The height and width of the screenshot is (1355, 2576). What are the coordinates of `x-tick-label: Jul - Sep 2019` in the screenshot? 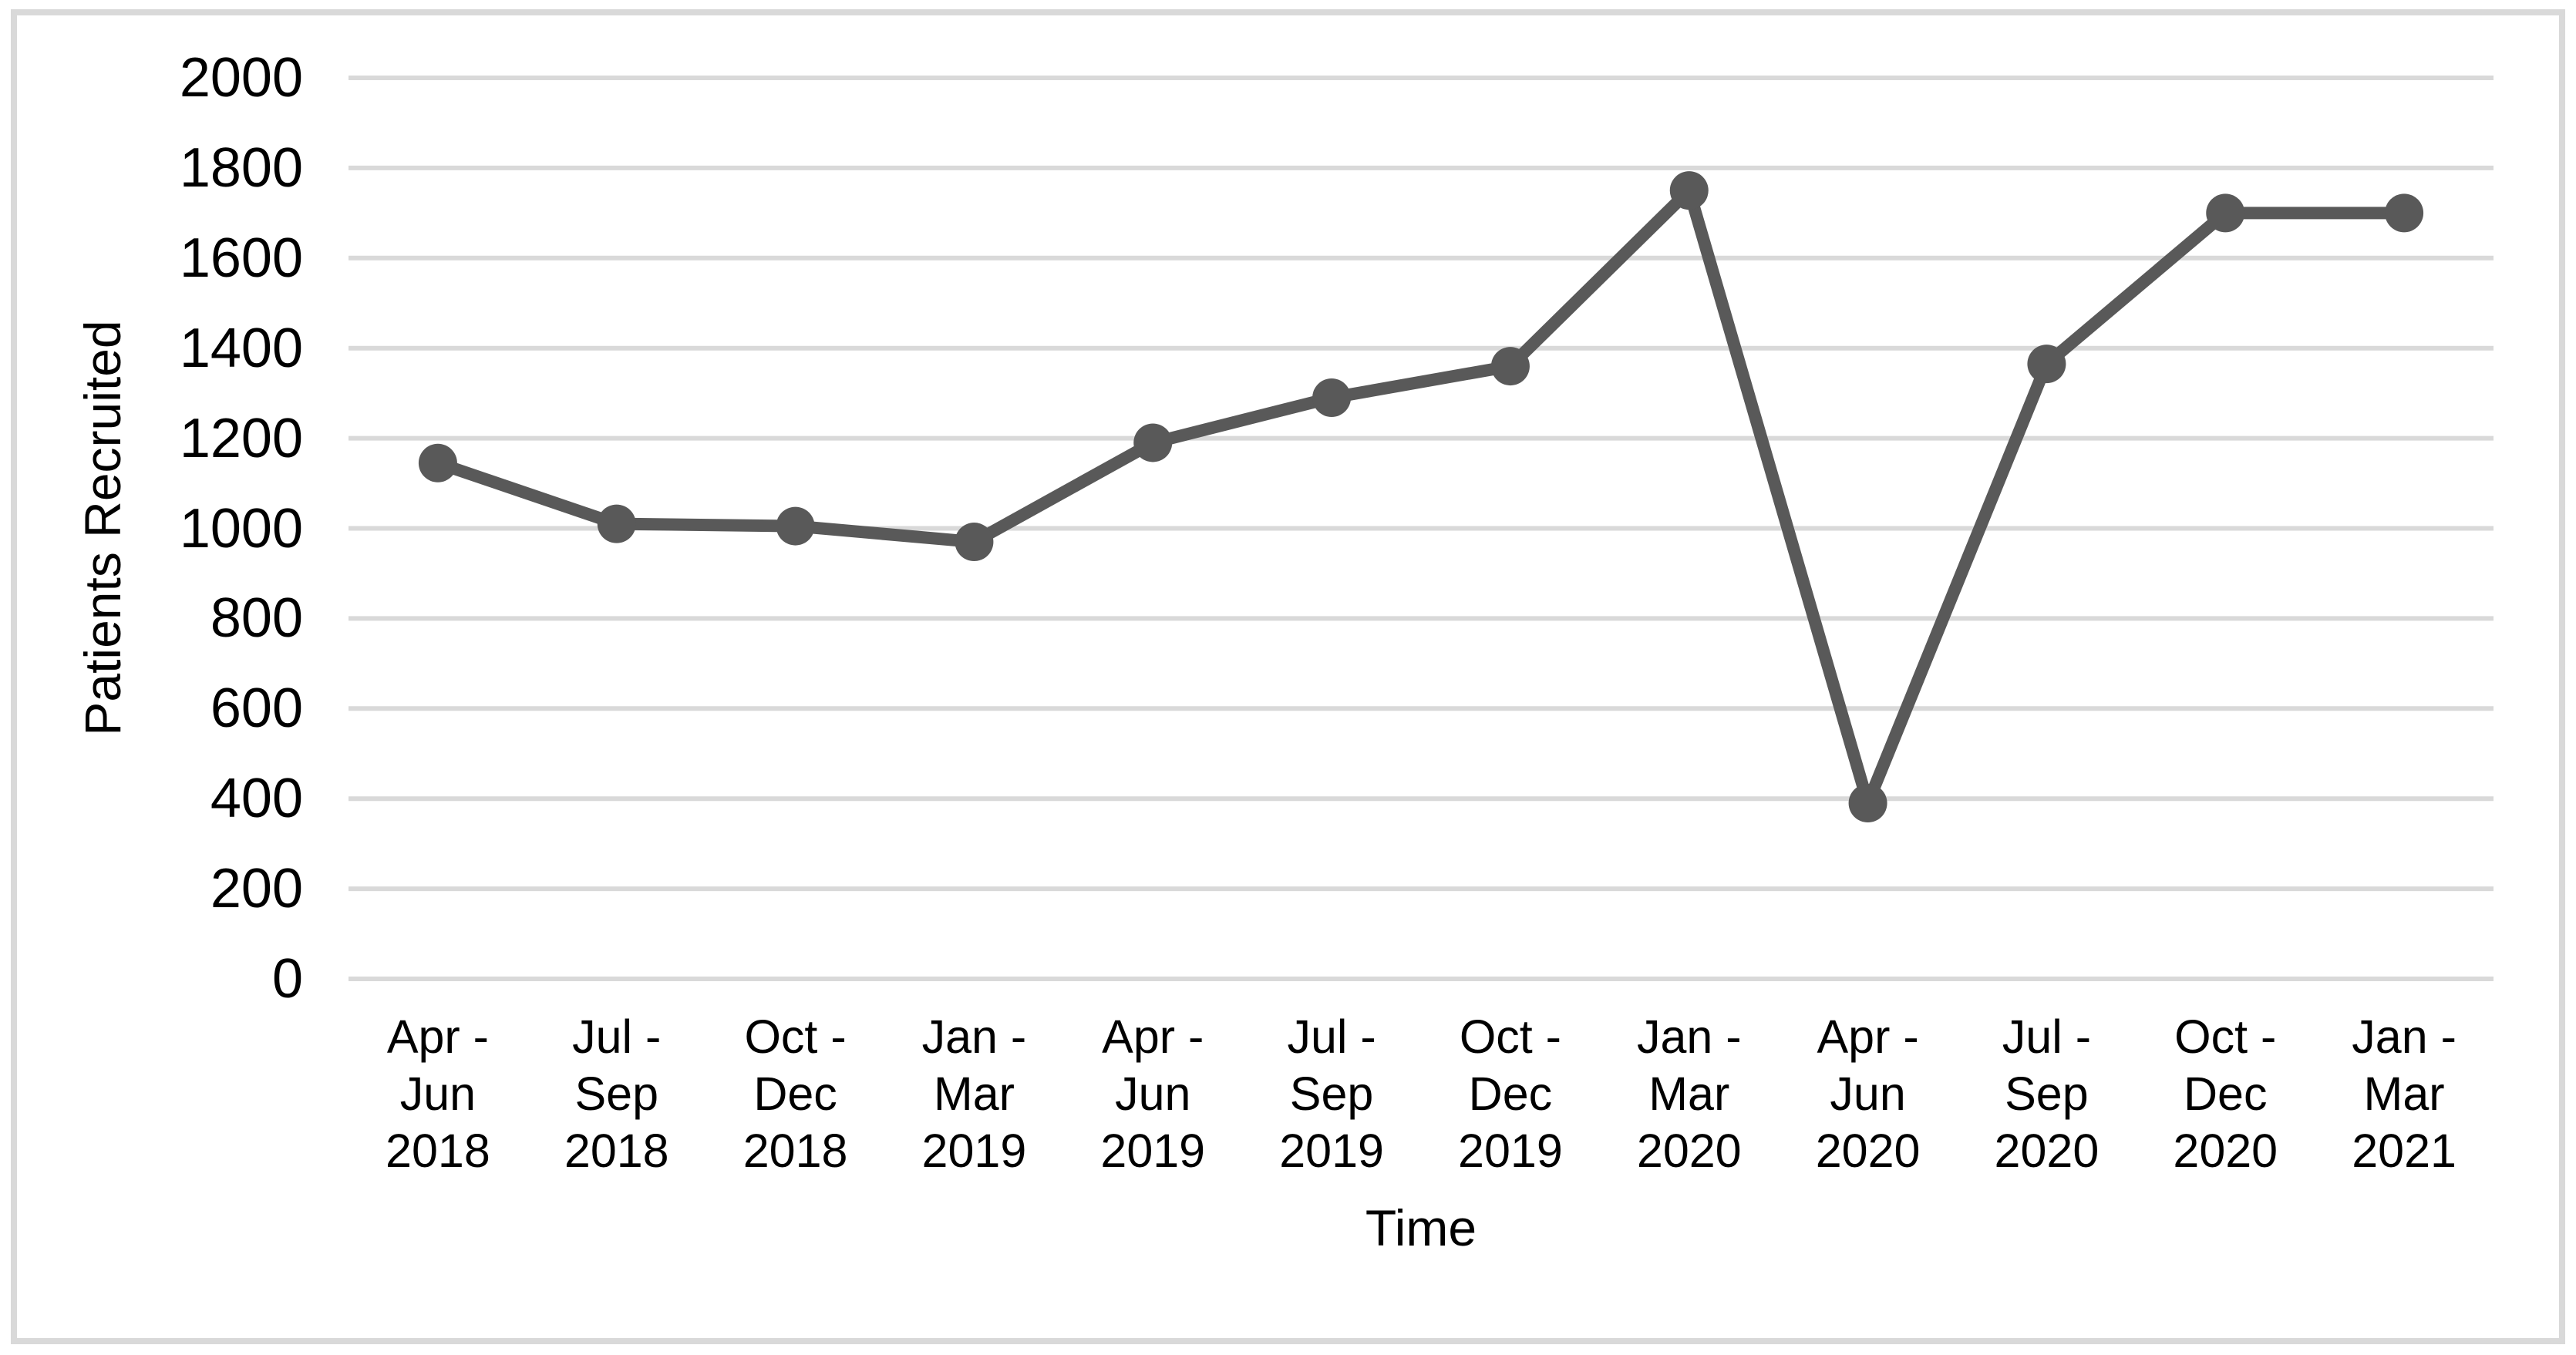 It's located at (1331, 1093).